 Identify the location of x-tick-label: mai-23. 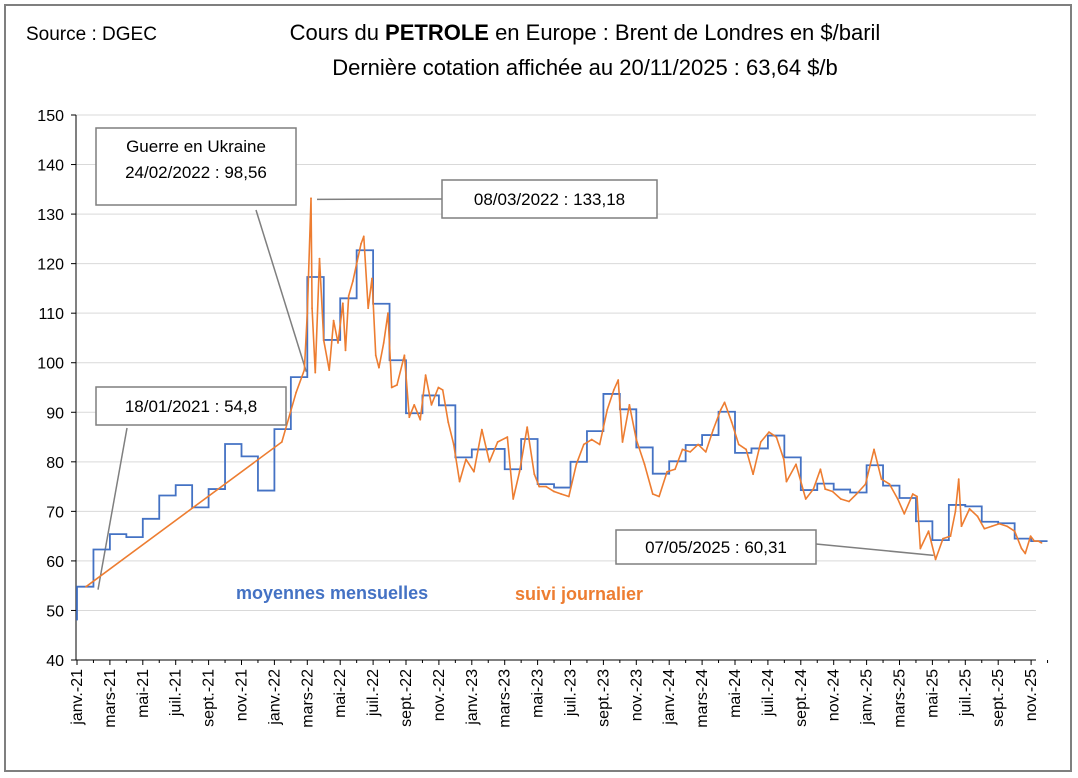
(538, 693).